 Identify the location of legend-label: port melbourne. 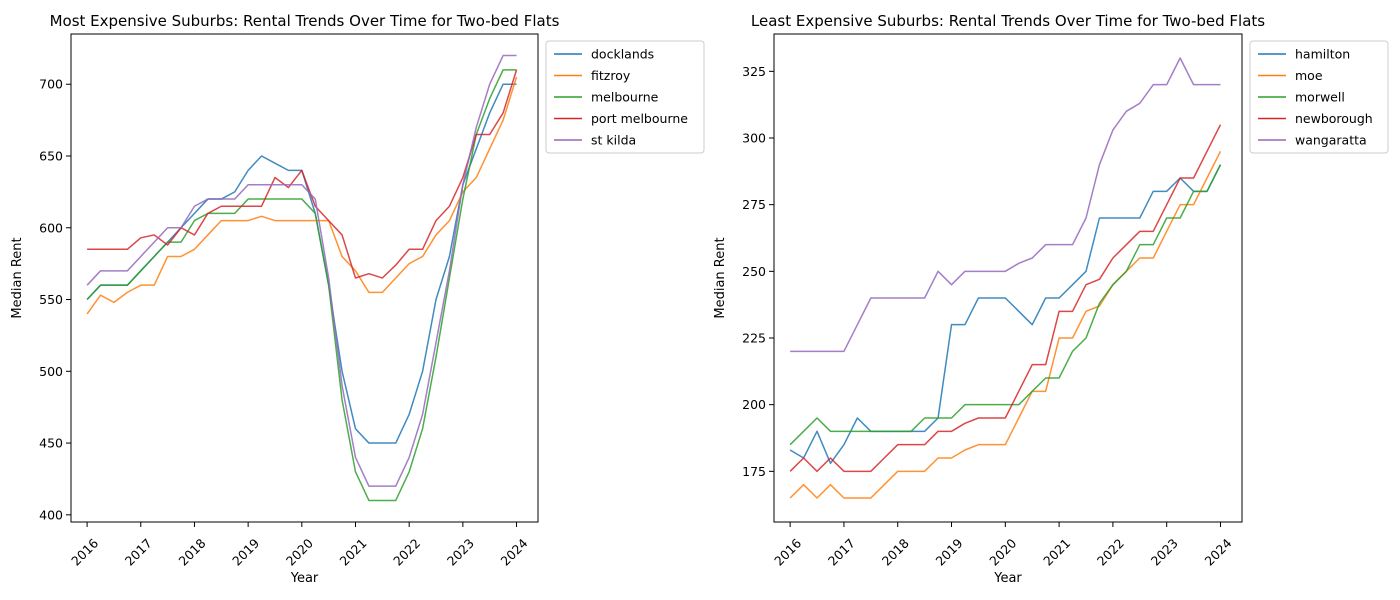
(639, 118).